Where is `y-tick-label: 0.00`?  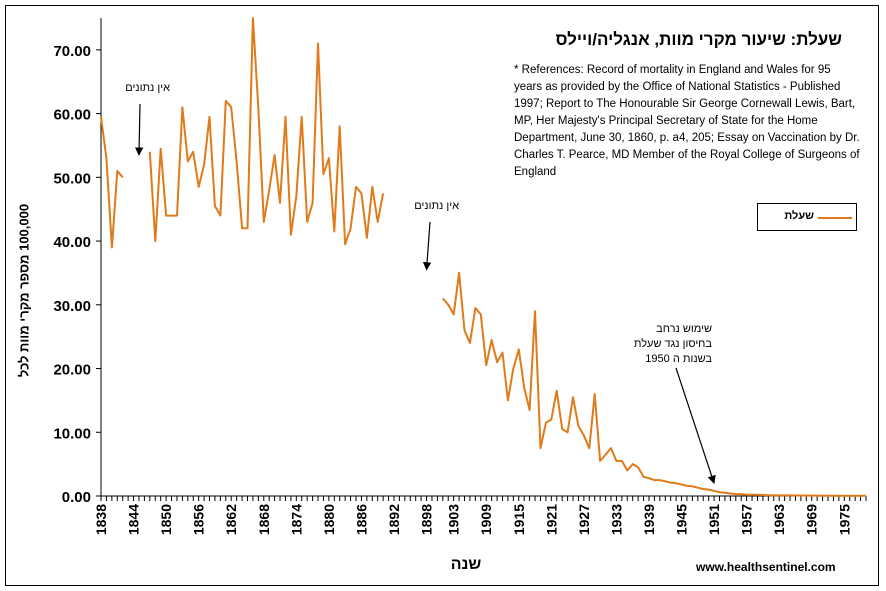 y-tick-label: 0.00 is located at coordinates (76, 497).